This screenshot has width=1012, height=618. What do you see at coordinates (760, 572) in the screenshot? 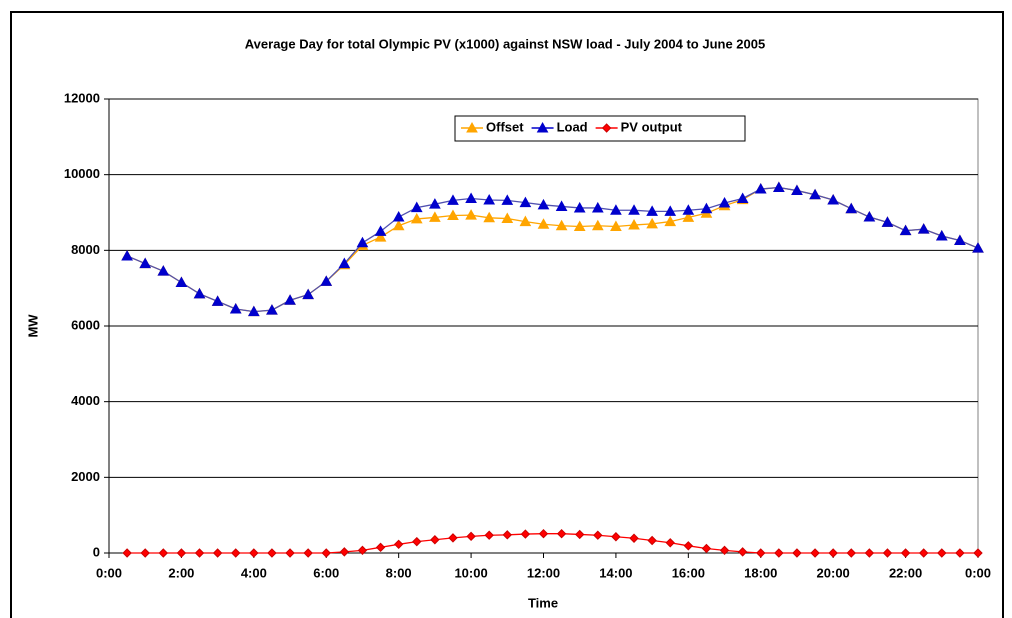
I see `x-tick-label: 18:00` at bounding box center [760, 572].